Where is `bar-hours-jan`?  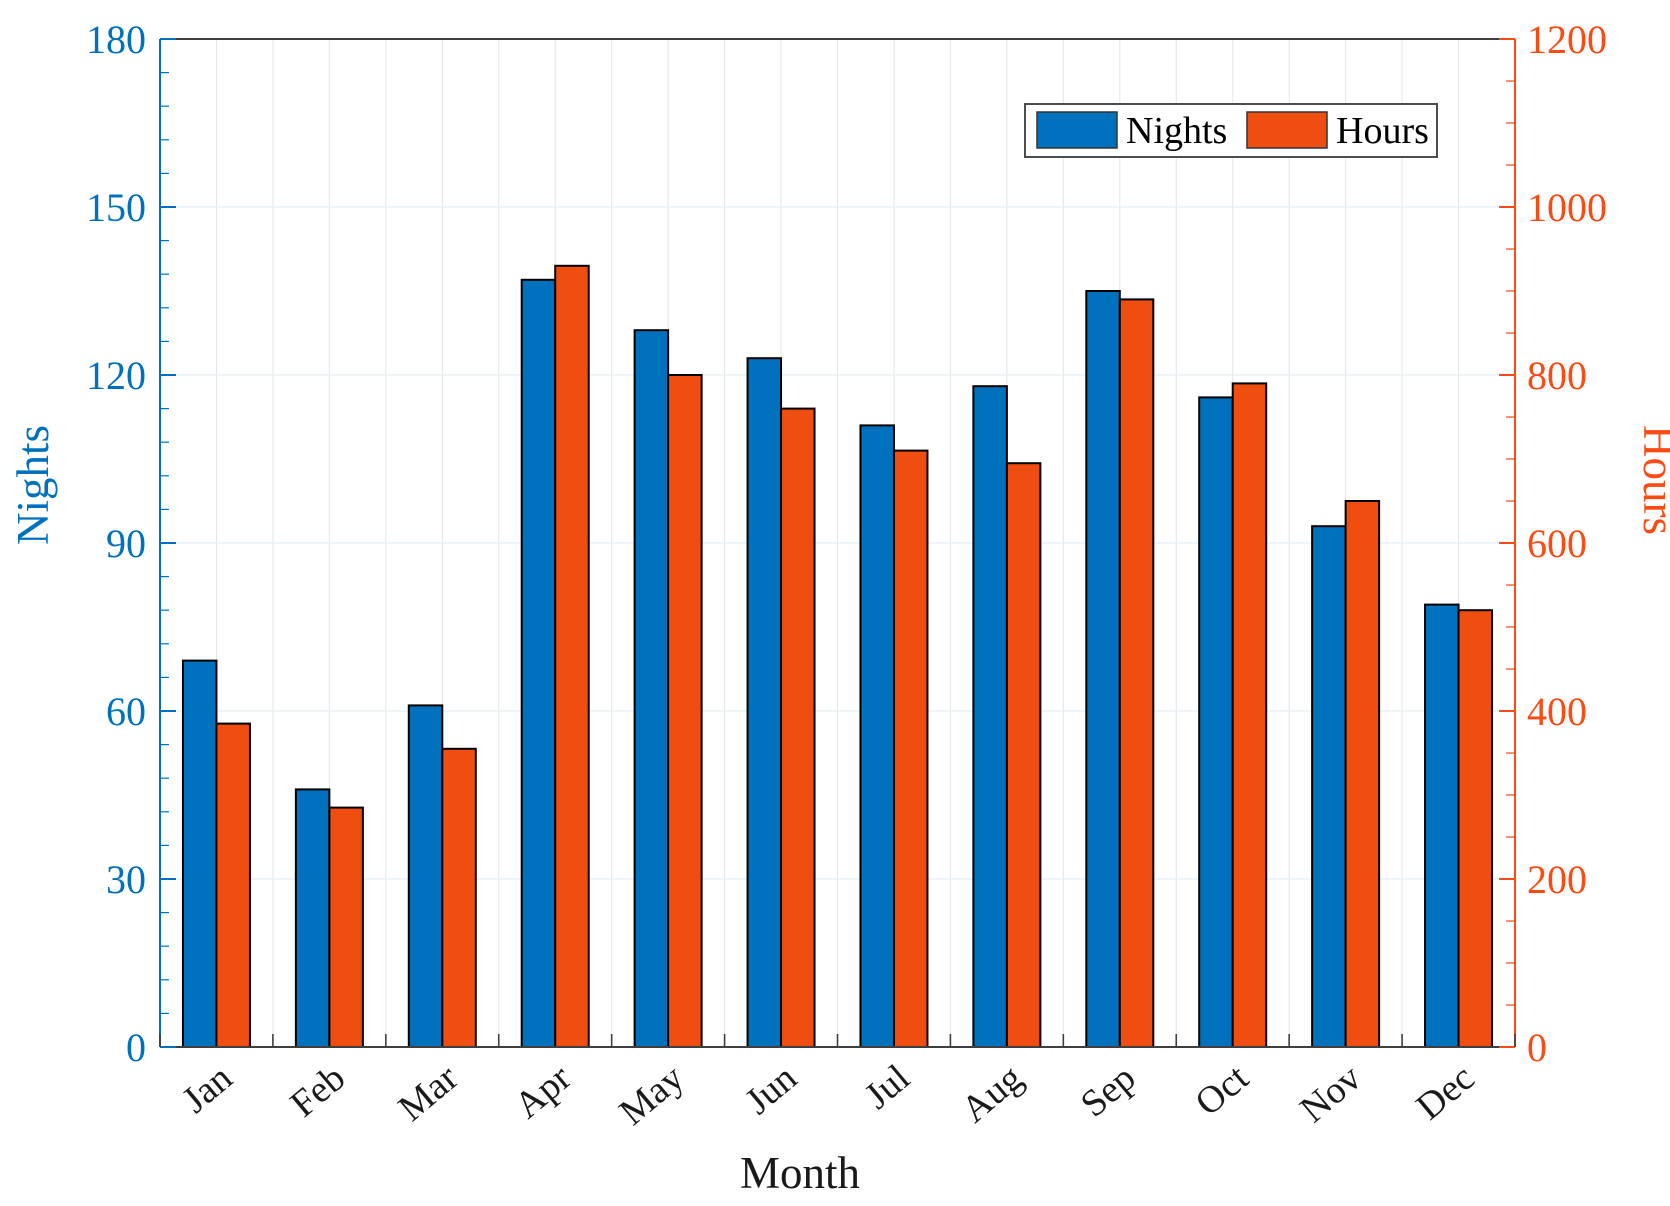 bar-hours-jan is located at coordinates (233, 885).